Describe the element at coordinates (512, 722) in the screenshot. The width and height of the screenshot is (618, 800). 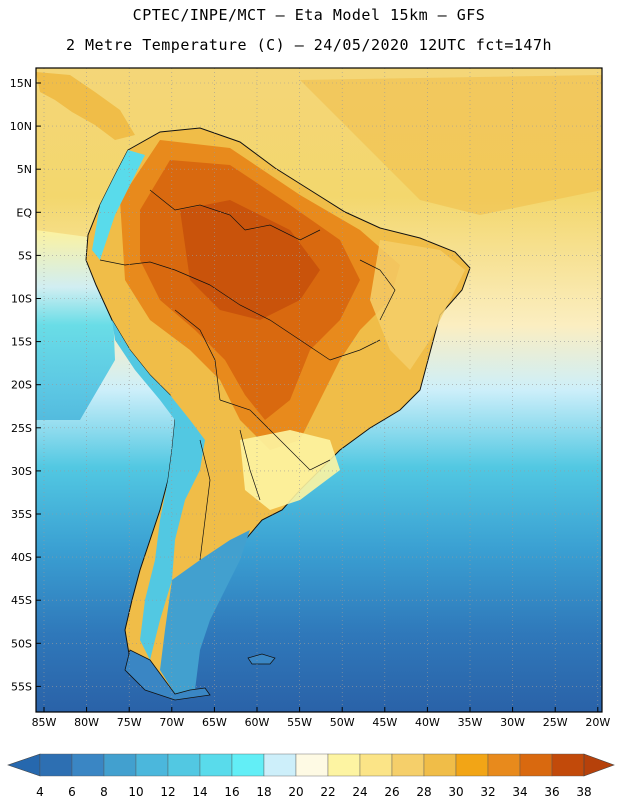
I see `lon-label: 30W` at that location.